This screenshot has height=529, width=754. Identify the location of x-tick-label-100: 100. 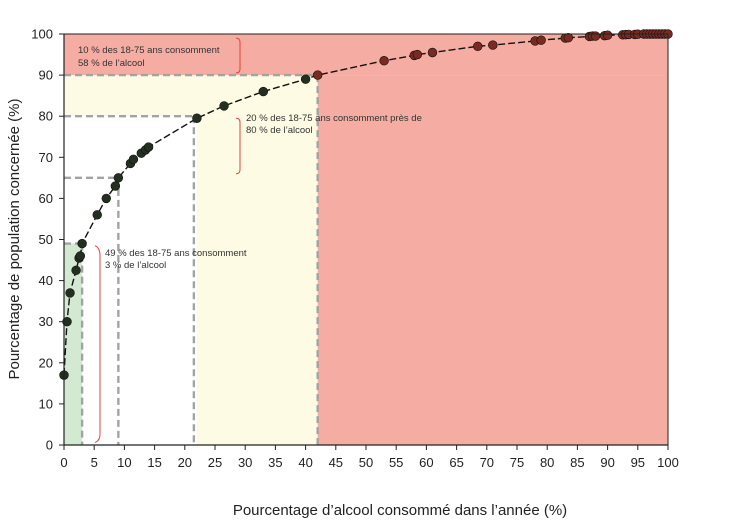
(668, 462).